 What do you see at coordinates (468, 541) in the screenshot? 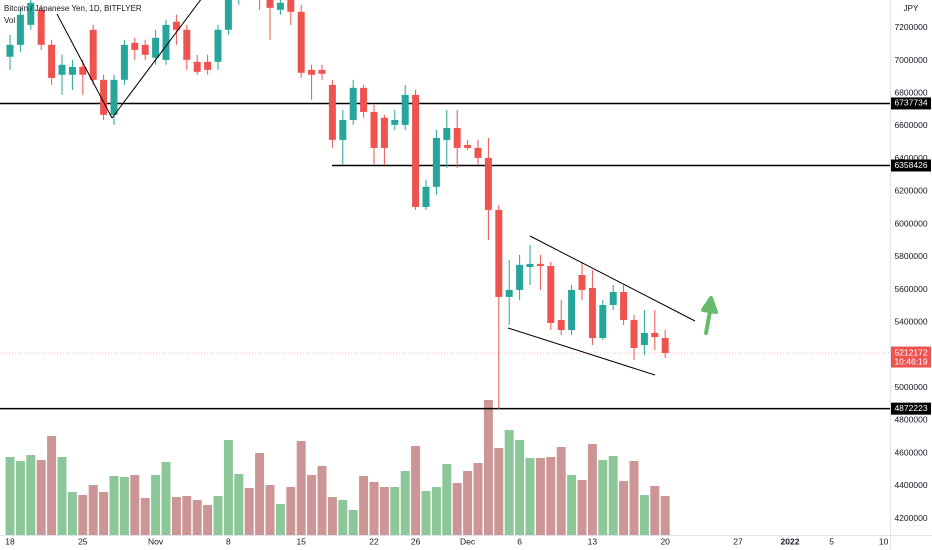
I see `x-tick-label: Dec` at bounding box center [468, 541].